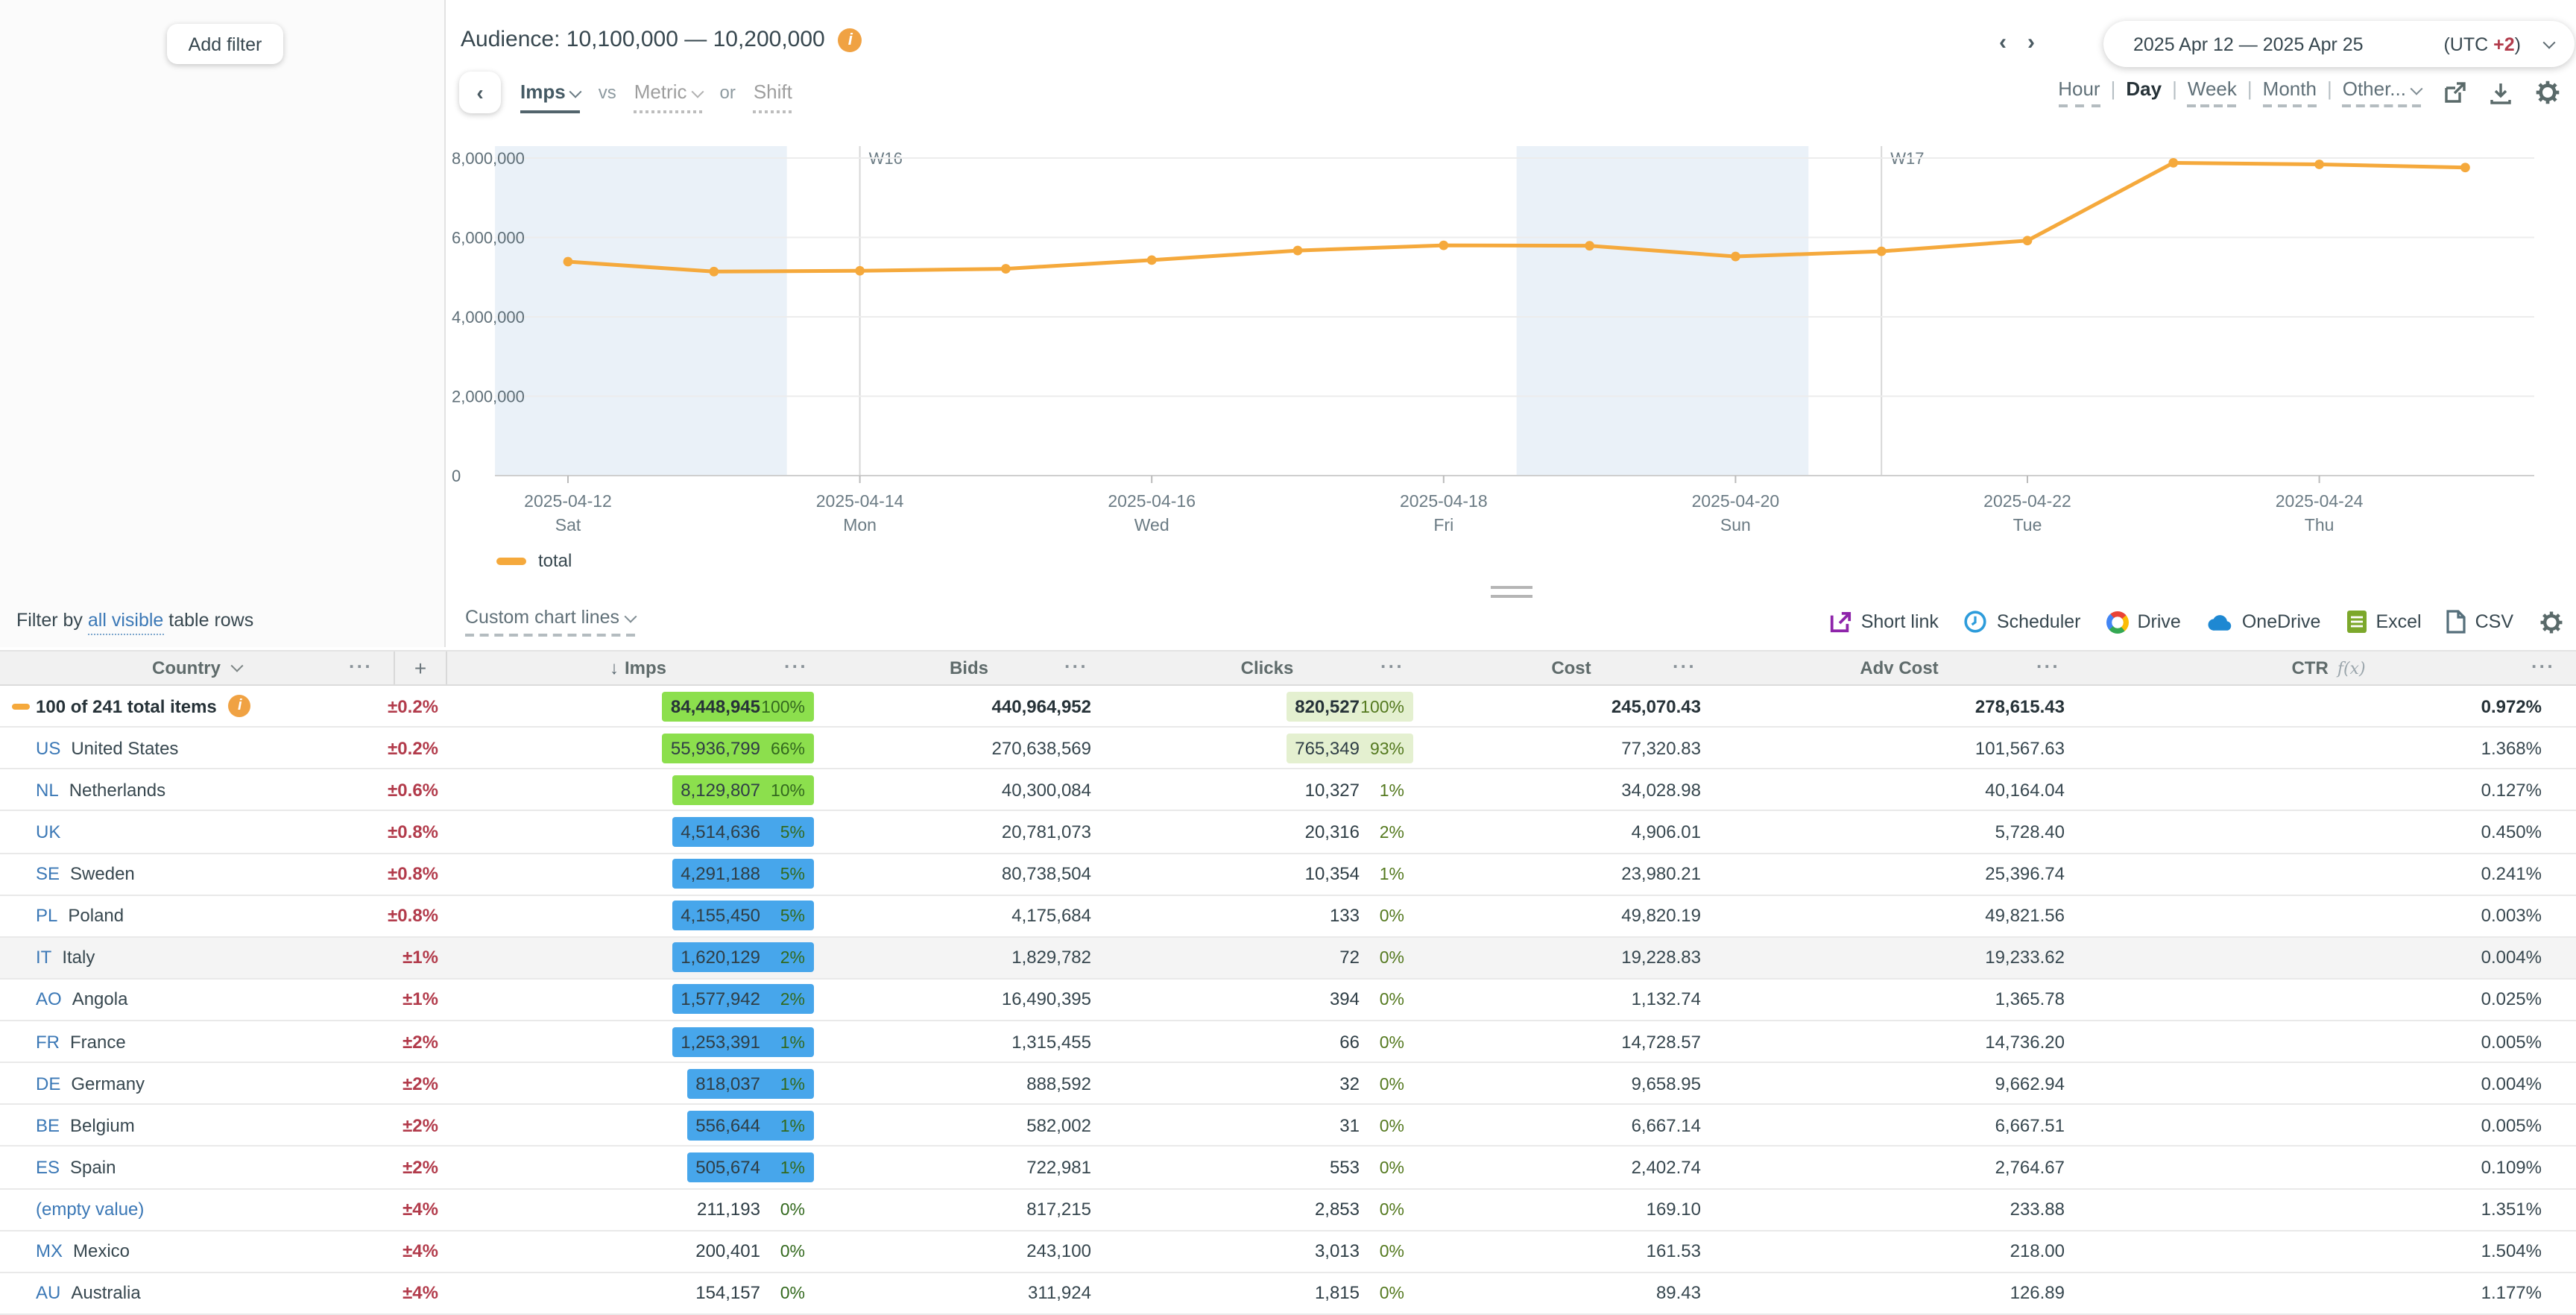 This screenshot has height=1315, width=2576. Describe the element at coordinates (47, 916) in the screenshot. I see `country-code-link: PL` at that location.